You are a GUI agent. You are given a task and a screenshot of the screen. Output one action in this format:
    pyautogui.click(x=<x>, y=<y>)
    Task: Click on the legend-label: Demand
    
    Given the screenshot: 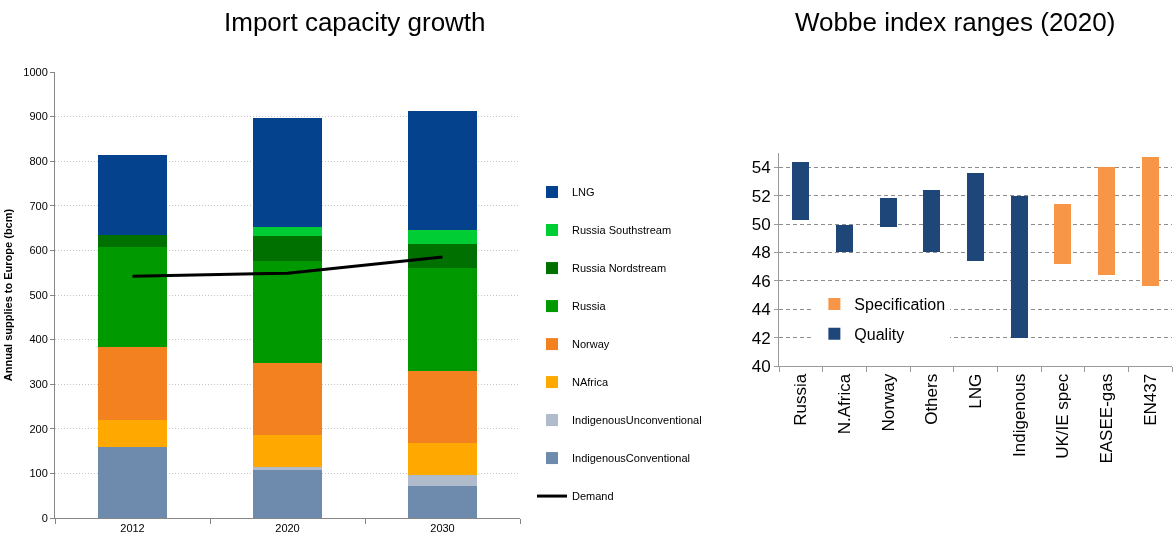 What is the action you would take?
    pyautogui.click(x=593, y=496)
    